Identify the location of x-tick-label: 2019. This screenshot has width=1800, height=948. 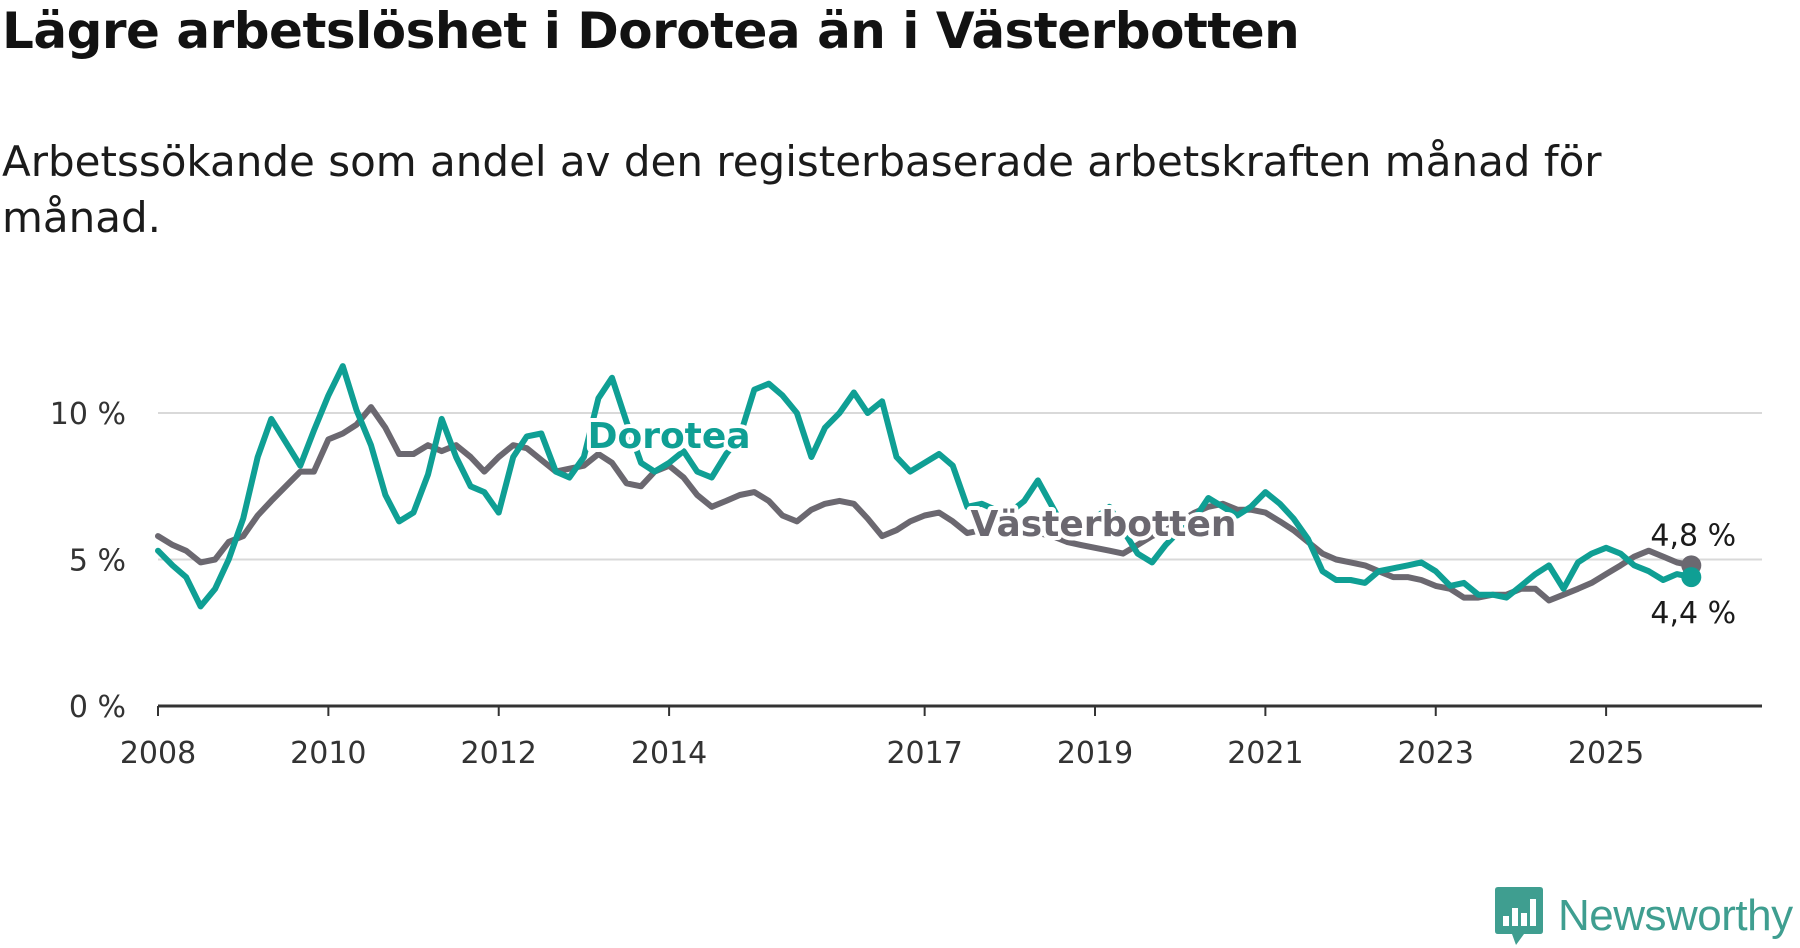
(1095, 753).